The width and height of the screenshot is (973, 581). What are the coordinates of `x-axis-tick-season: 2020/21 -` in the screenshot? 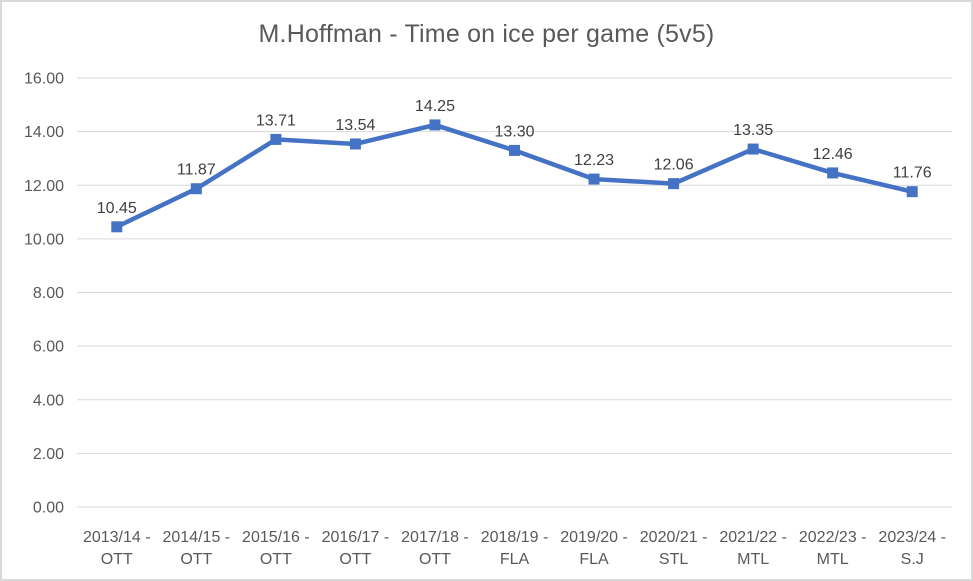 It's located at (674, 537).